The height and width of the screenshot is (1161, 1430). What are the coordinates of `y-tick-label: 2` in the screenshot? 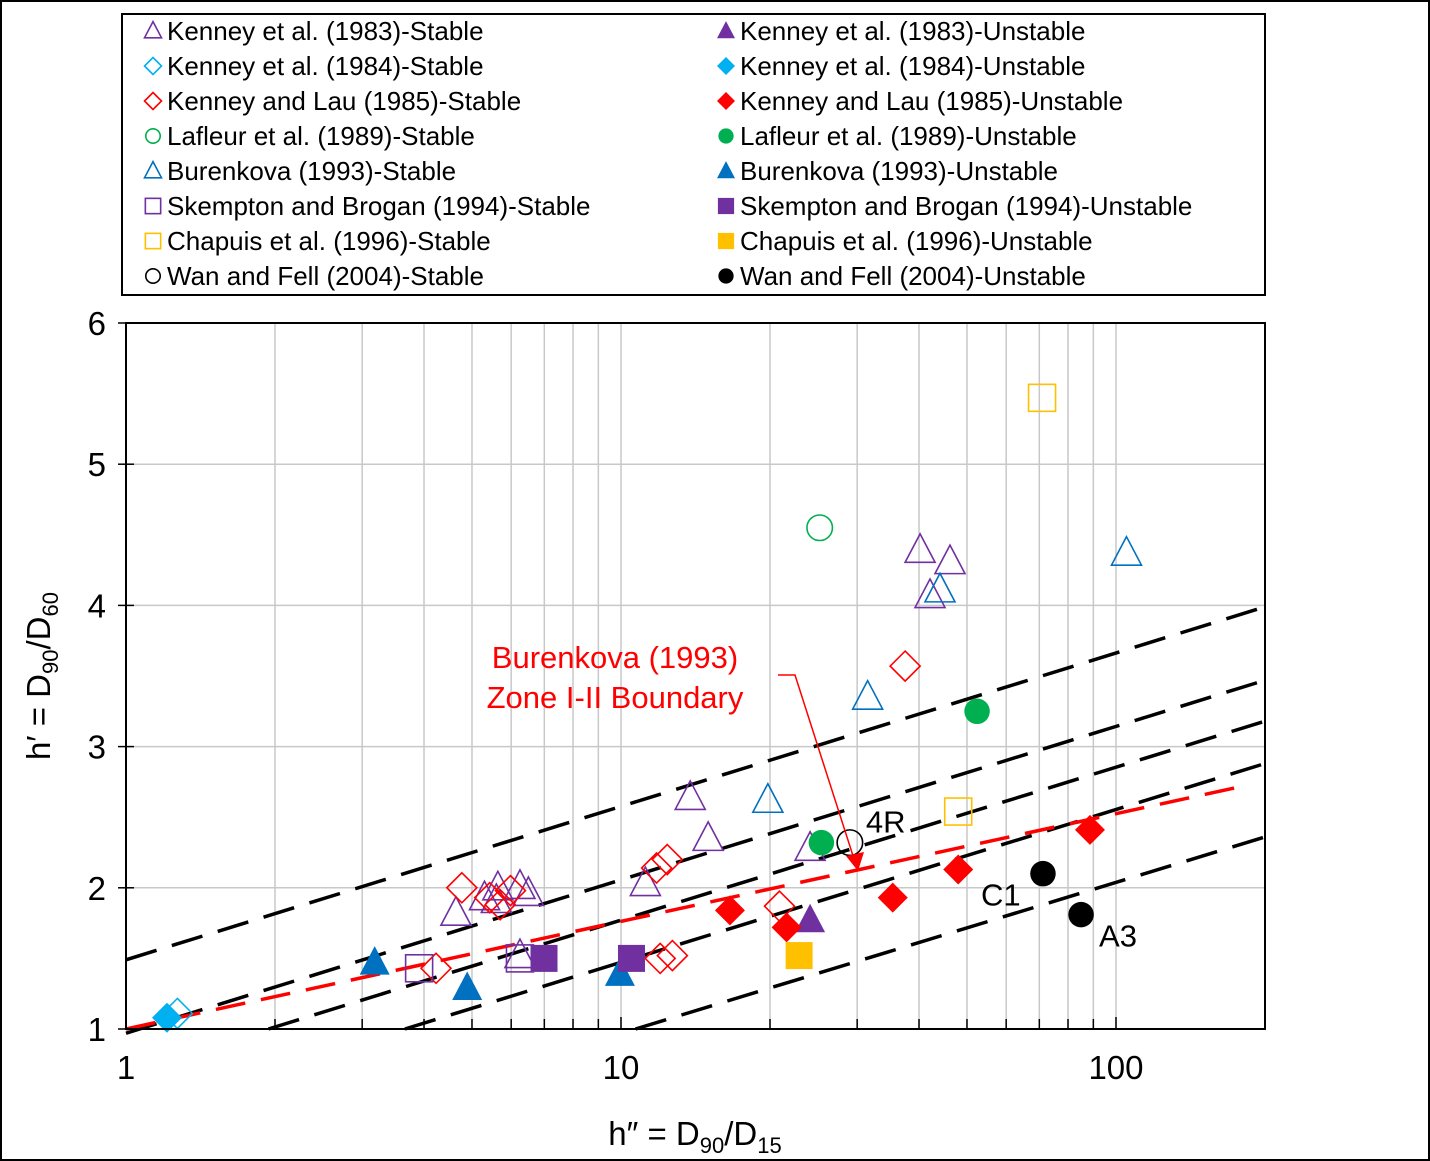 It's located at (97, 888).